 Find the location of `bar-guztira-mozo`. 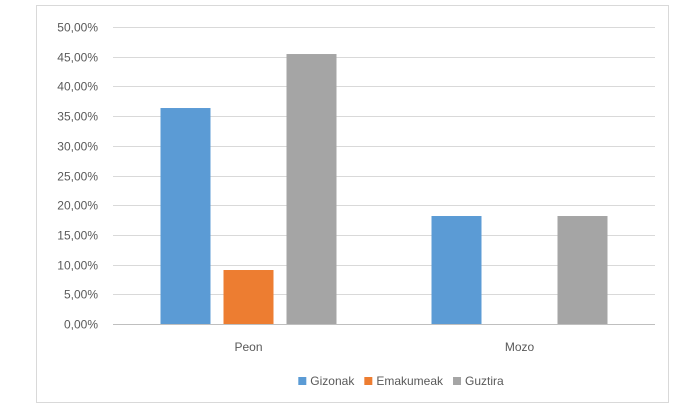

bar-guztira-mozo is located at coordinates (582, 270).